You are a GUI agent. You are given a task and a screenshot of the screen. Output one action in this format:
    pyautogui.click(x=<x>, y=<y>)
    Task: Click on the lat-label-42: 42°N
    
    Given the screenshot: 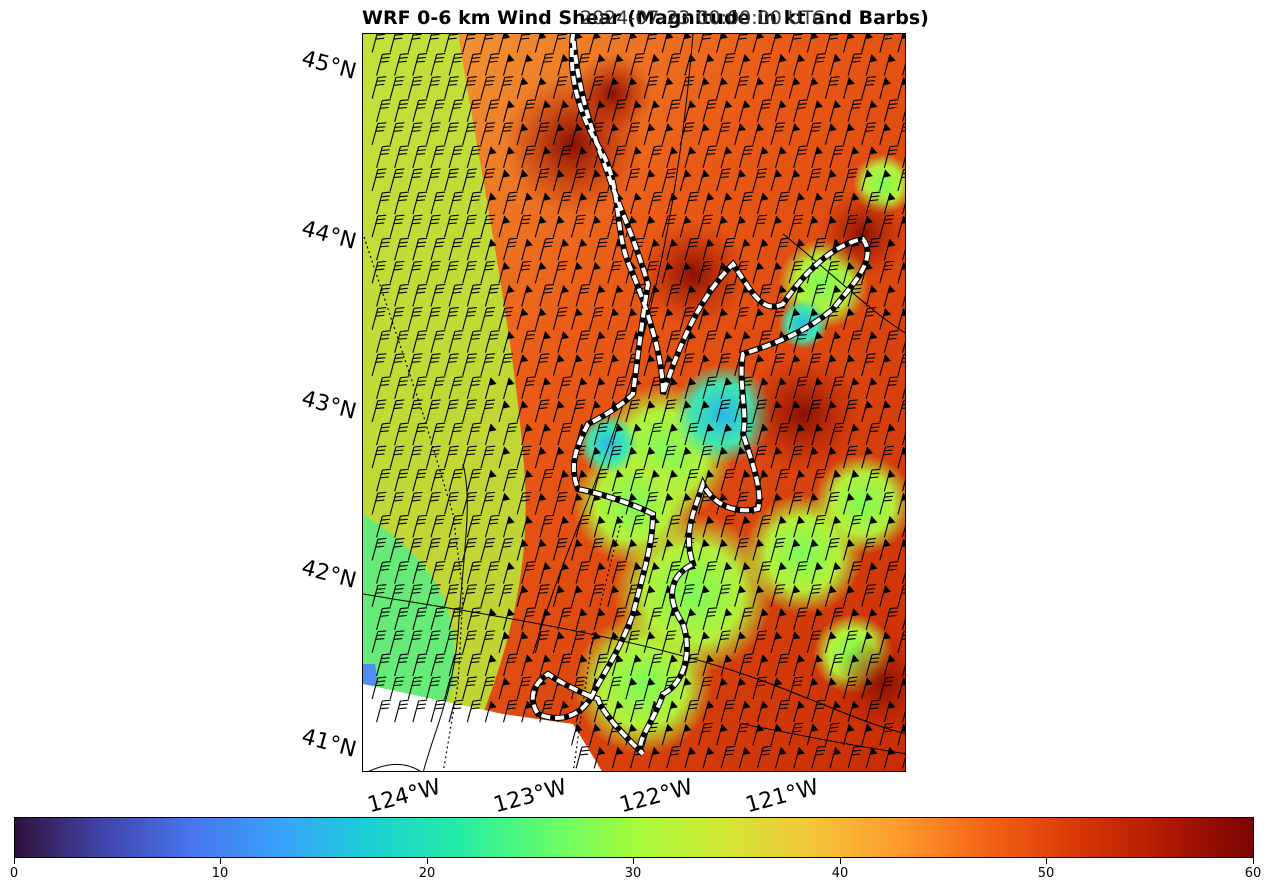 What is the action you would take?
    pyautogui.click(x=328, y=574)
    